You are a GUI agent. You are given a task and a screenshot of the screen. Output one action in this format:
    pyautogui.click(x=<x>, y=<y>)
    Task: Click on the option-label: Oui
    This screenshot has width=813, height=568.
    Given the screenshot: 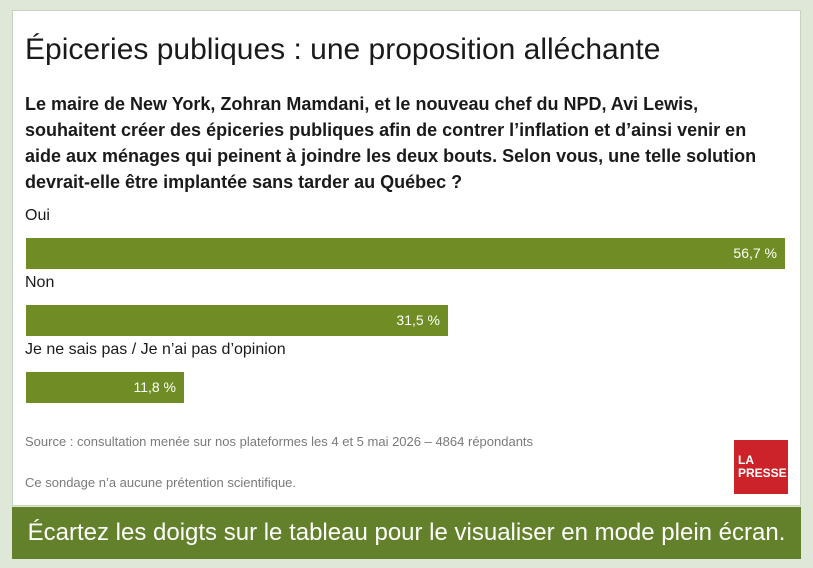 What is the action you would take?
    pyautogui.click(x=37, y=215)
    